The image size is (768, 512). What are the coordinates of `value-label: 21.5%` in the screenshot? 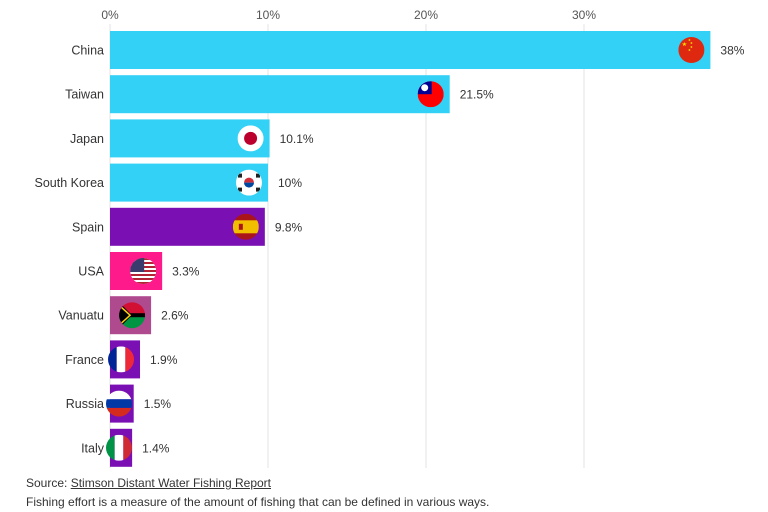 It's located at (477, 95).